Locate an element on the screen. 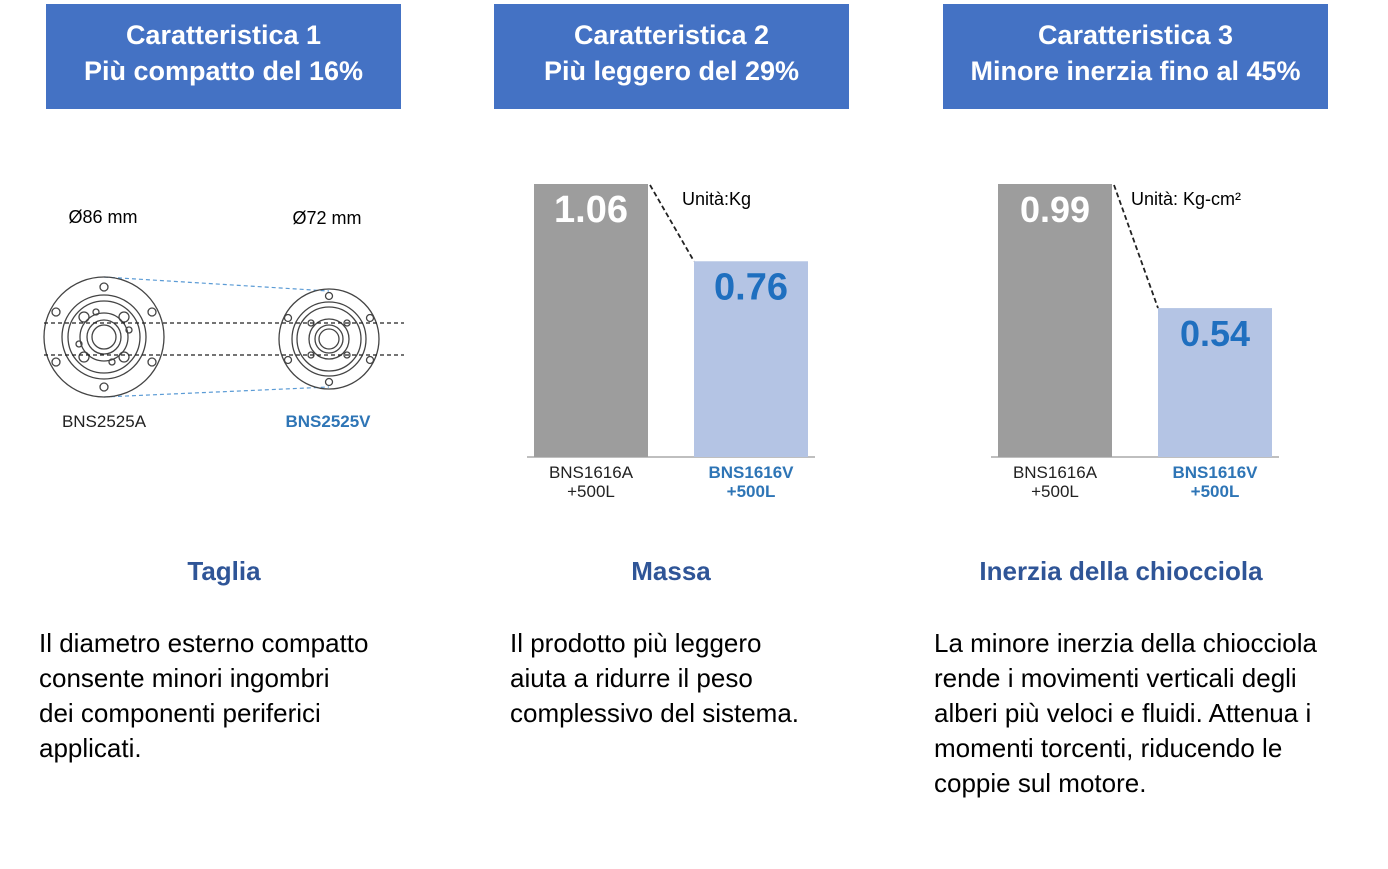 Image resolution: width=1388 pixels, height=869 pixels. inertia-category-label-bns1616v-line1: BNS1616V is located at coordinates (1215, 472).